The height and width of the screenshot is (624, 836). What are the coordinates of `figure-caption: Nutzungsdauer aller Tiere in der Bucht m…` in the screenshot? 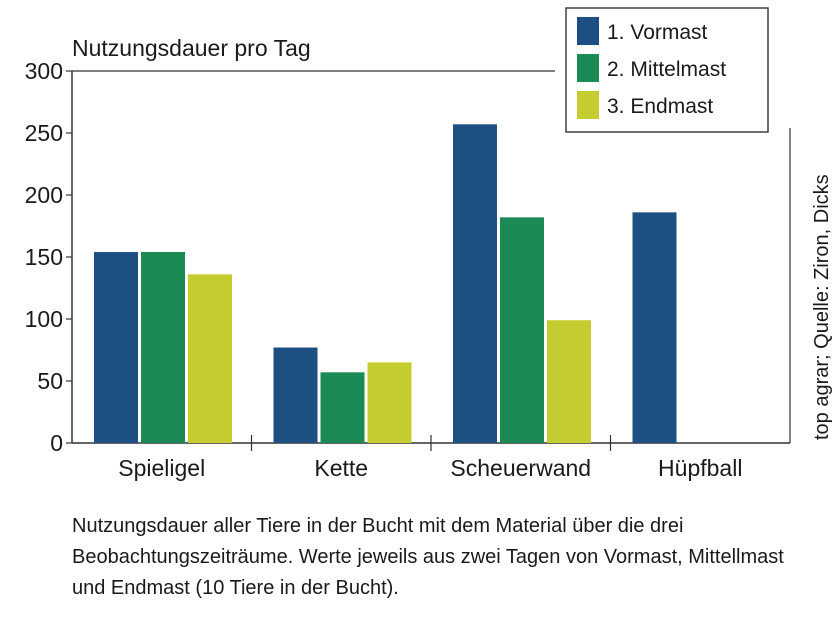 It's located at (428, 557).